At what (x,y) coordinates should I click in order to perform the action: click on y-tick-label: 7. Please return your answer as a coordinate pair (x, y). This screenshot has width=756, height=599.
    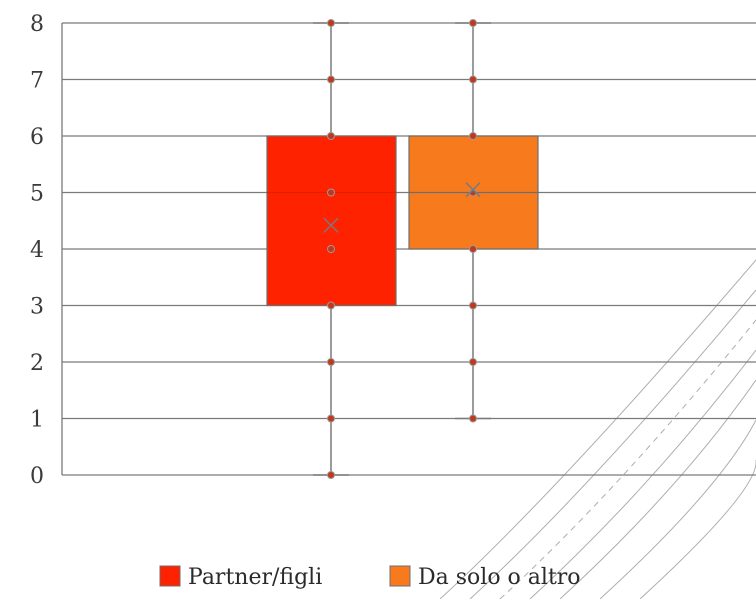
    Looking at the image, I should click on (37, 81).